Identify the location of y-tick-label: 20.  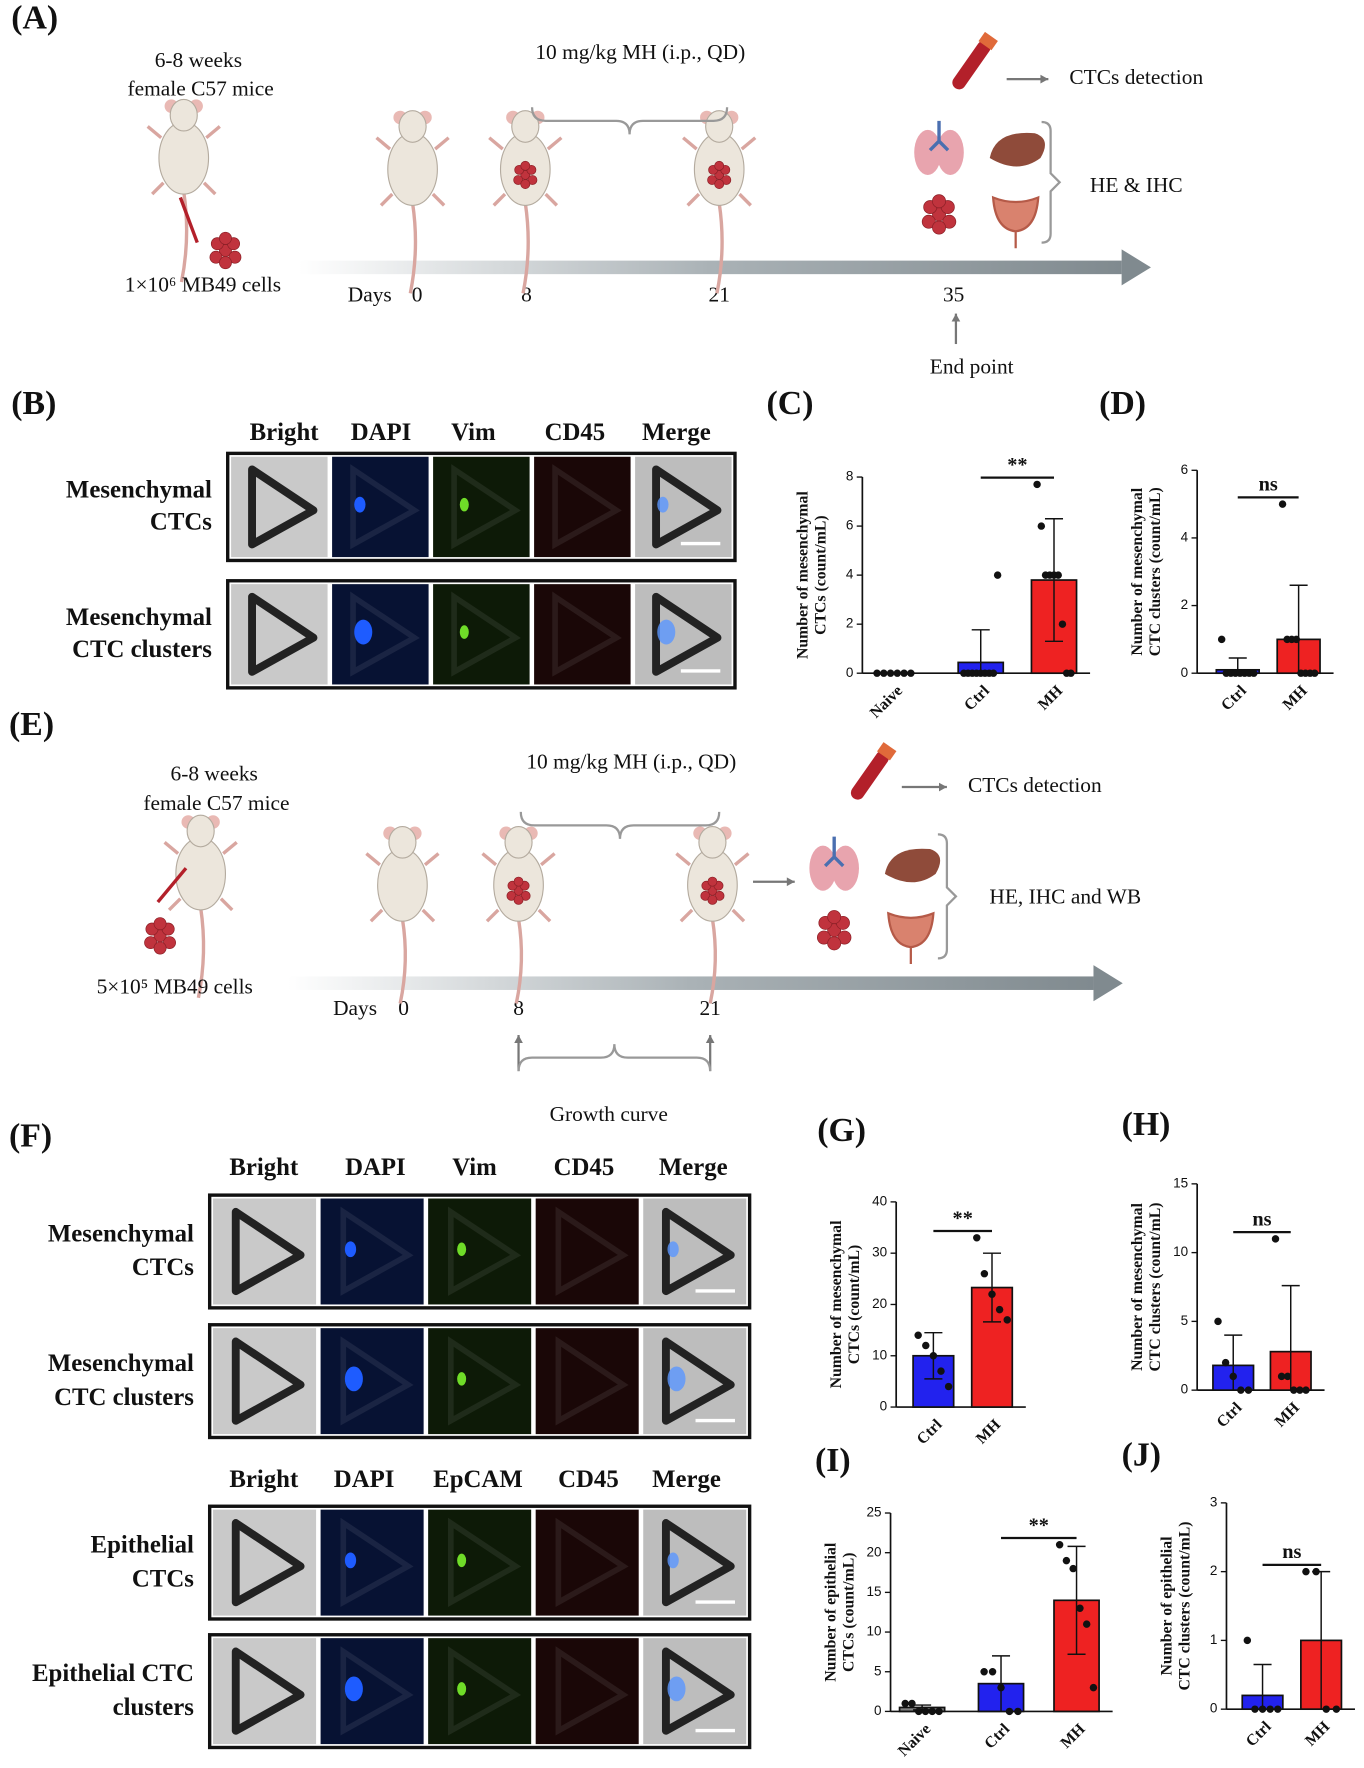
(879, 1303).